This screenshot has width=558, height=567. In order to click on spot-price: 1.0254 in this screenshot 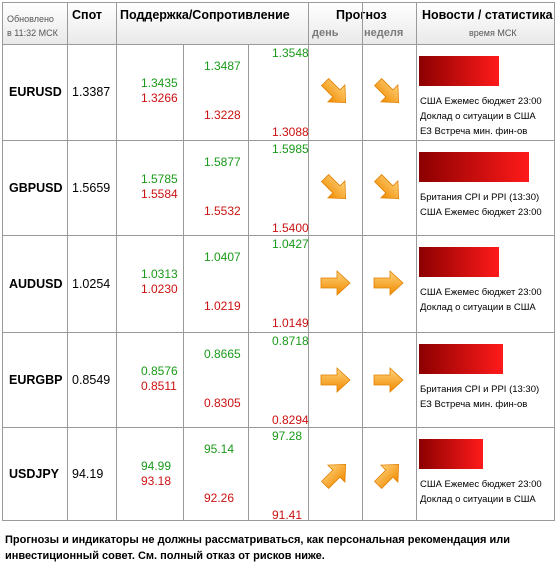, I will do `click(91, 283)`.